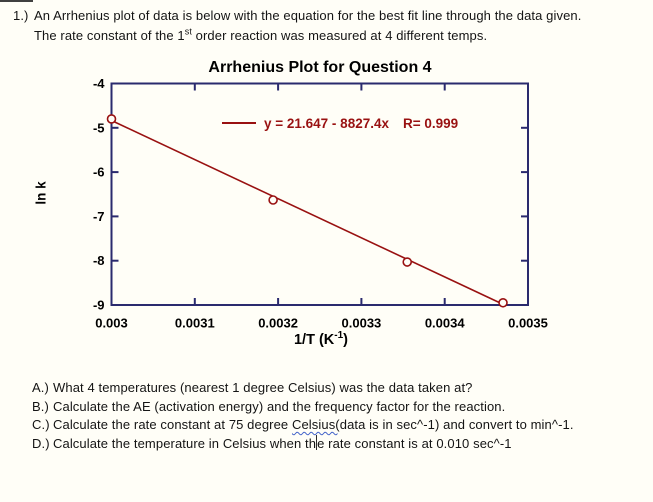  I want to click on y-axis-title: ln k, so click(41, 193).